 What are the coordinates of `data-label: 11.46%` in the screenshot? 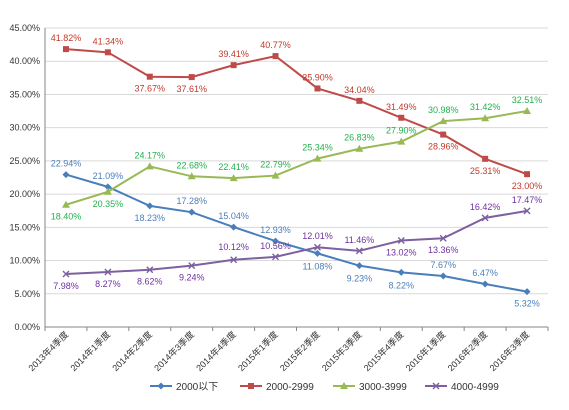 It's located at (359, 240).